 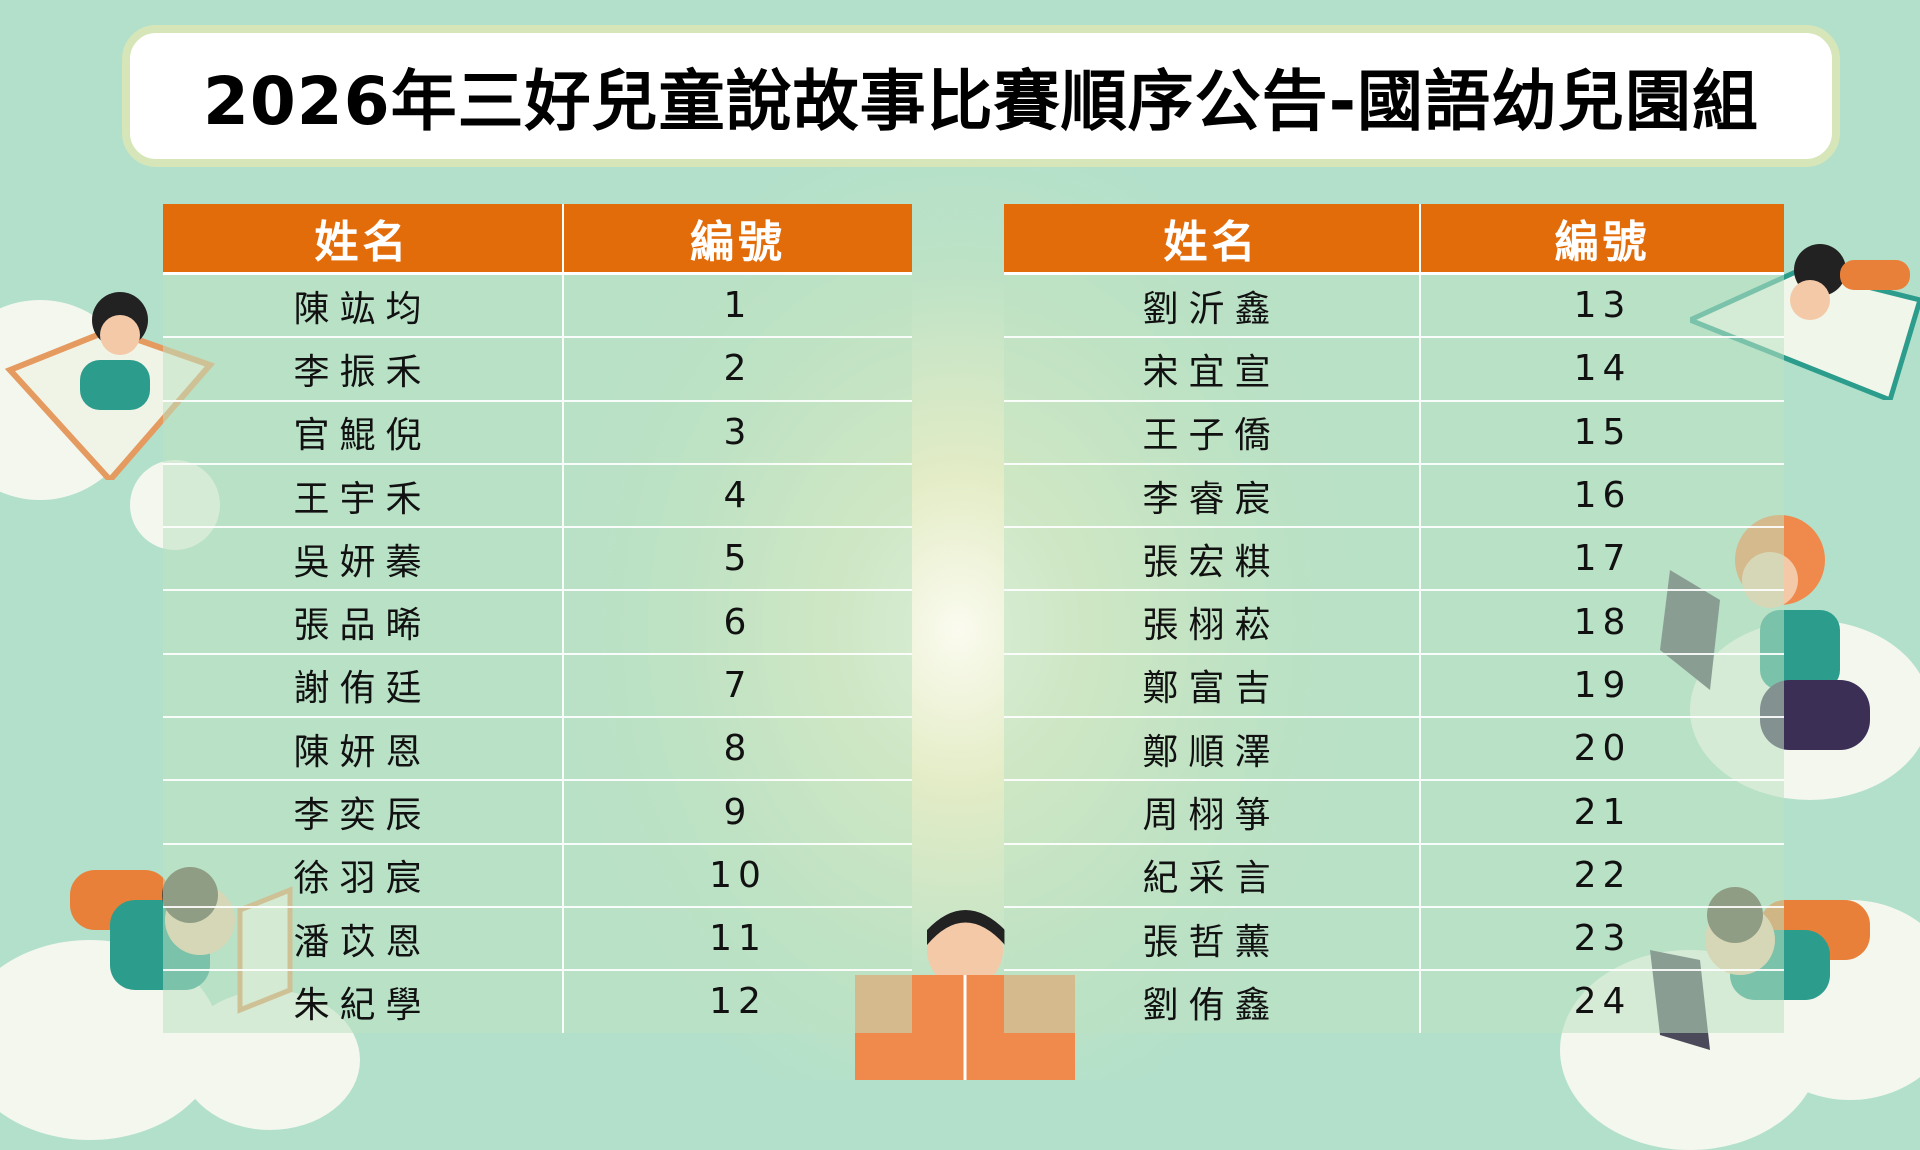 What do you see at coordinates (737, 431) in the screenshot?
I see `contestant-number: 3` at bounding box center [737, 431].